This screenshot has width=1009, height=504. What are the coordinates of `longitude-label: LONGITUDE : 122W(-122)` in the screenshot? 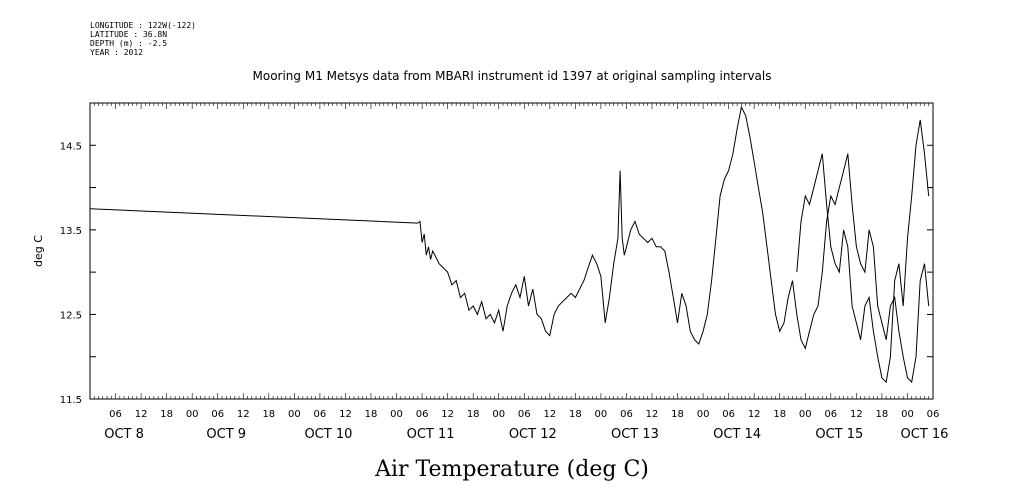 It's located at (143, 25).